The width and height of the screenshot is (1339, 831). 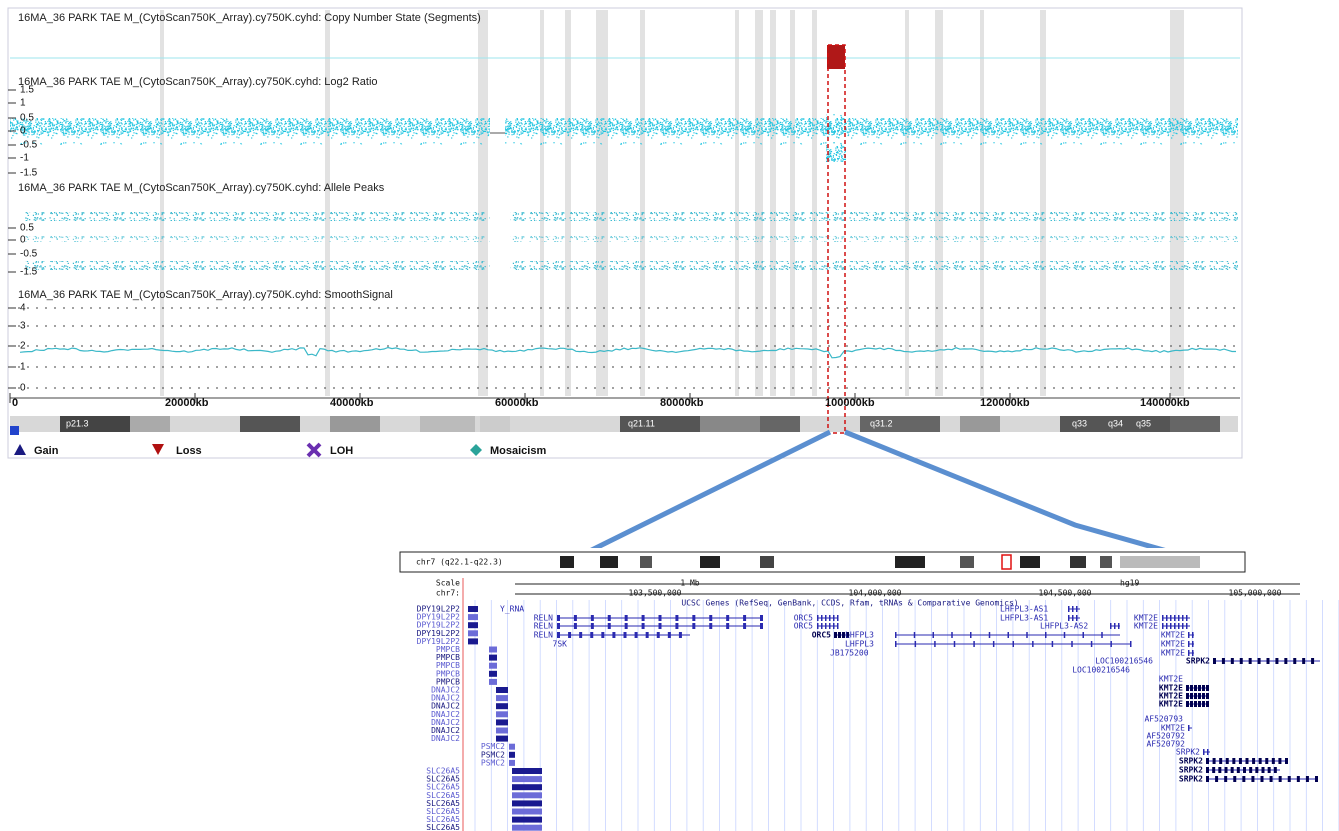 What do you see at coordinates (543, 618) in the screenshot?
I see `gene-label: RELN` at bounding box center [543, 618].